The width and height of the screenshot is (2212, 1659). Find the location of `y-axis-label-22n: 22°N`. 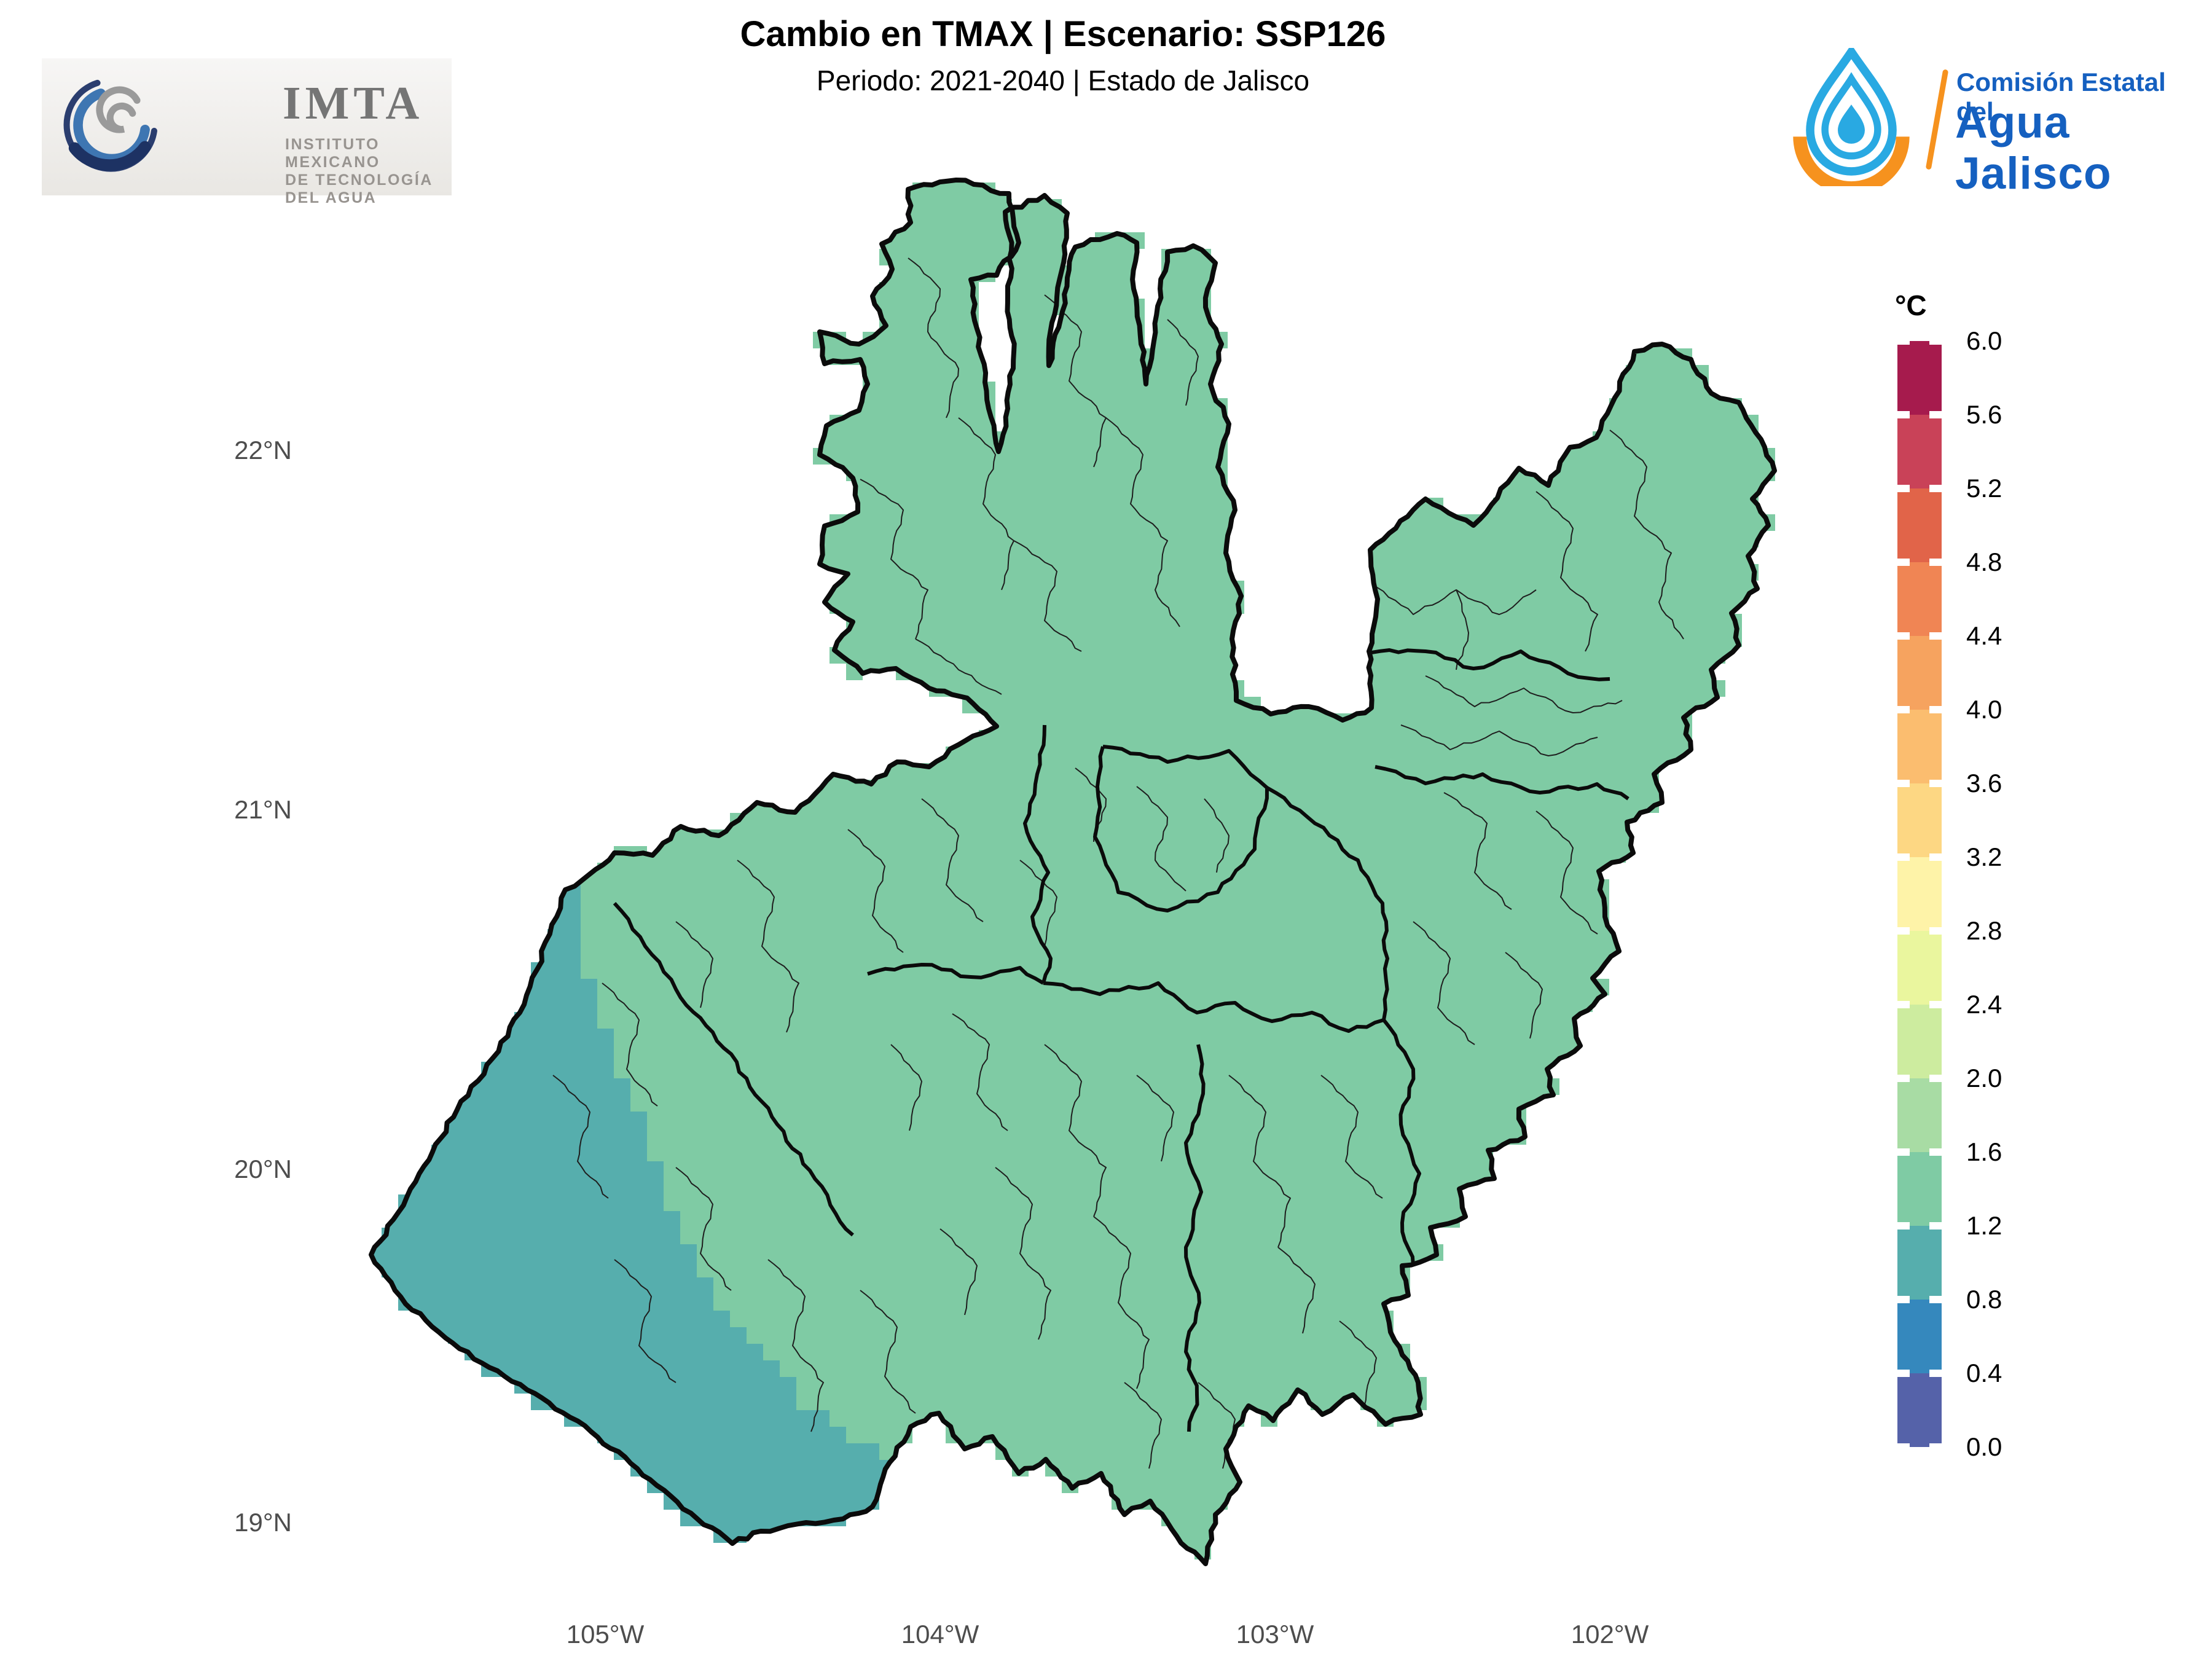

y-axis-label-22n: 22°N is located at coordinates (263, 450).